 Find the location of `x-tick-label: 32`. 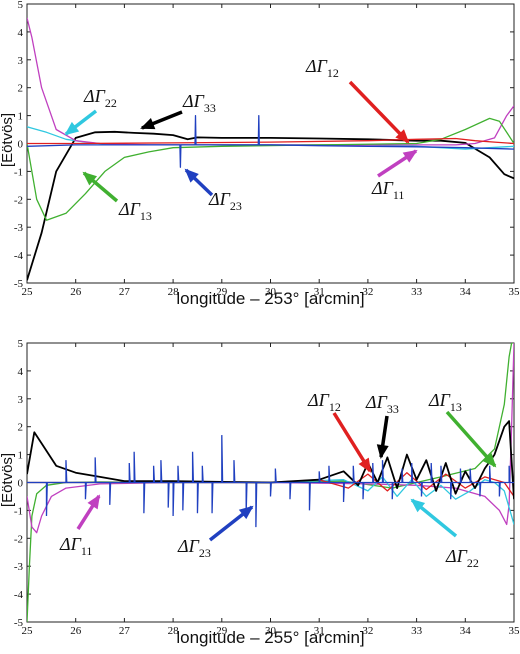

x-tick-label: 32 is located at coordinates (367, 292).